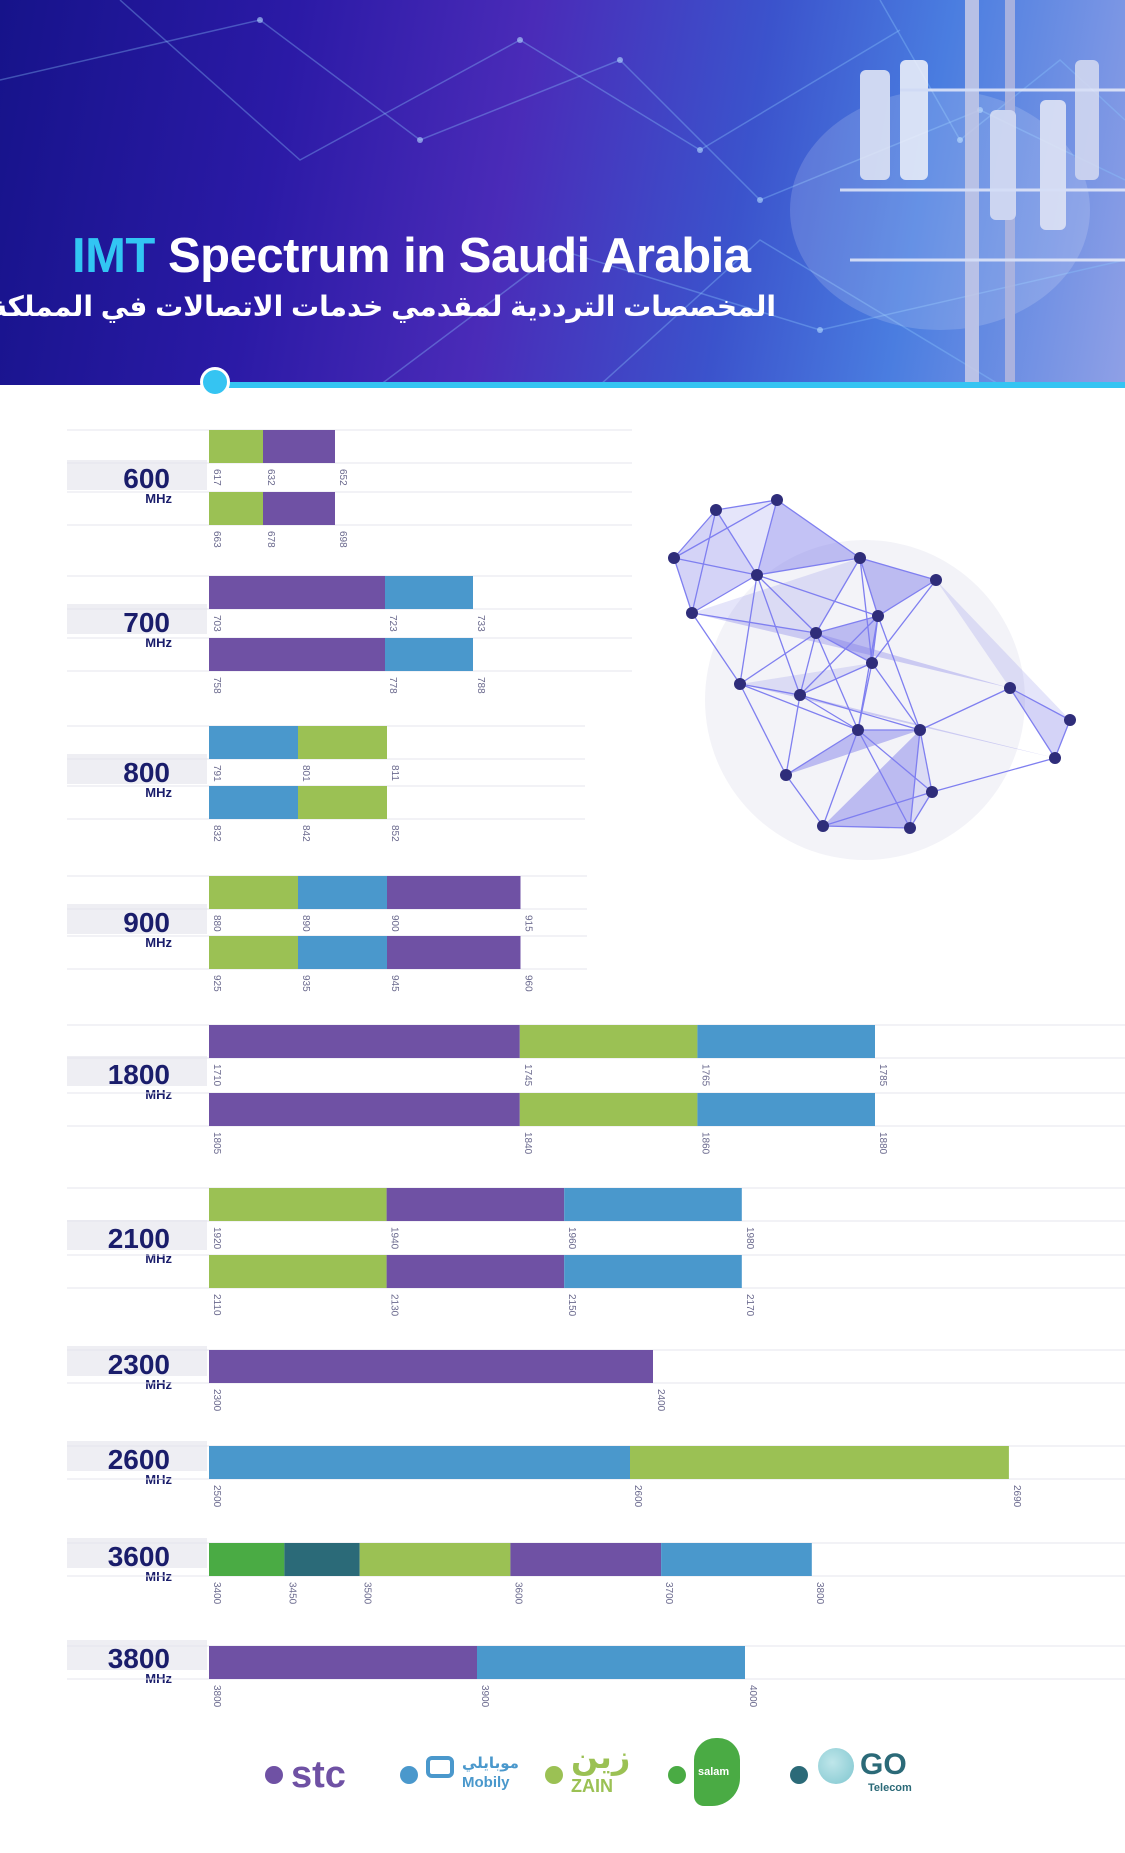 This screenshot has width=1125, height=1853. I want to click on page-title: IMT Spectrum in Saudi Arabia, so click(411, 256).